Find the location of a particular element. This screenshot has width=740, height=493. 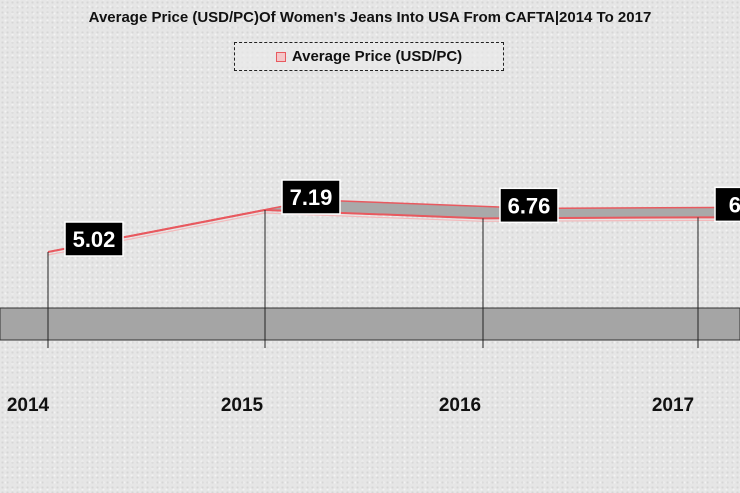

data-label-2015: 7.19 is located at coordinates (311, 197).